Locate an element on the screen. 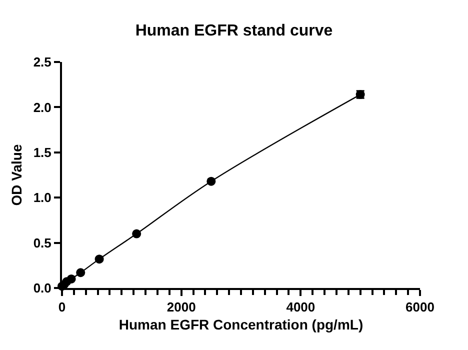 This screenshot has width=468, height=350. y-tick-label: 2.0 is located at coordinates (42, 107).